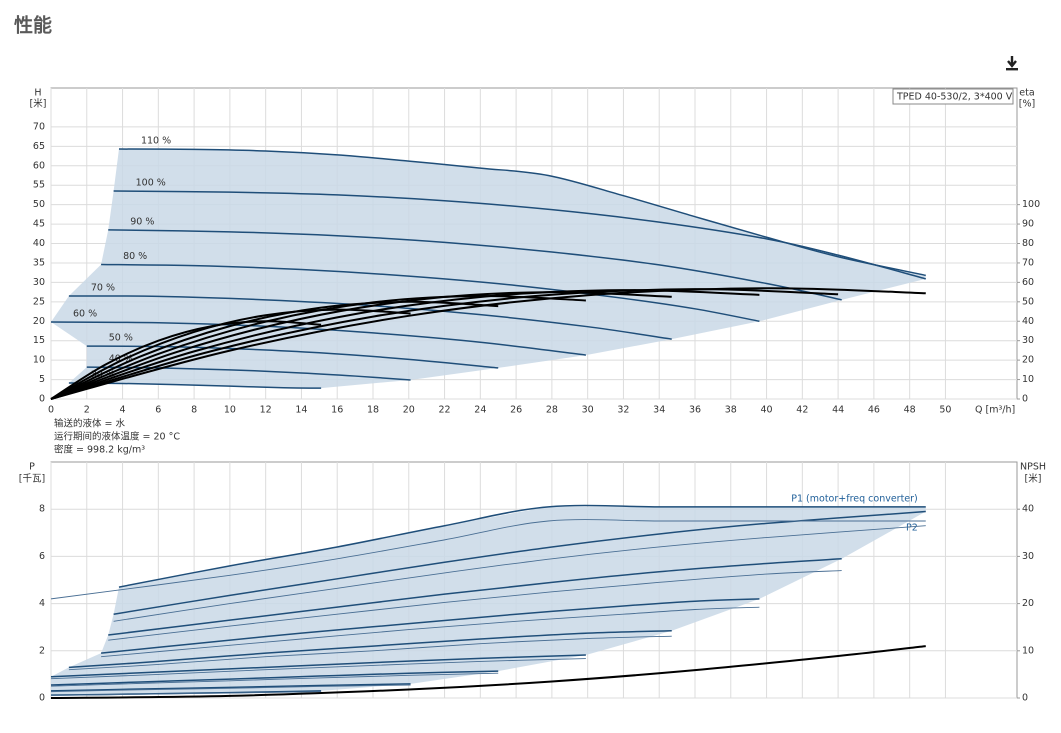  Describe the element at coordinates (32, 479) in the screenshot. I see `y-axis-unit: [千瓦]` at that location.